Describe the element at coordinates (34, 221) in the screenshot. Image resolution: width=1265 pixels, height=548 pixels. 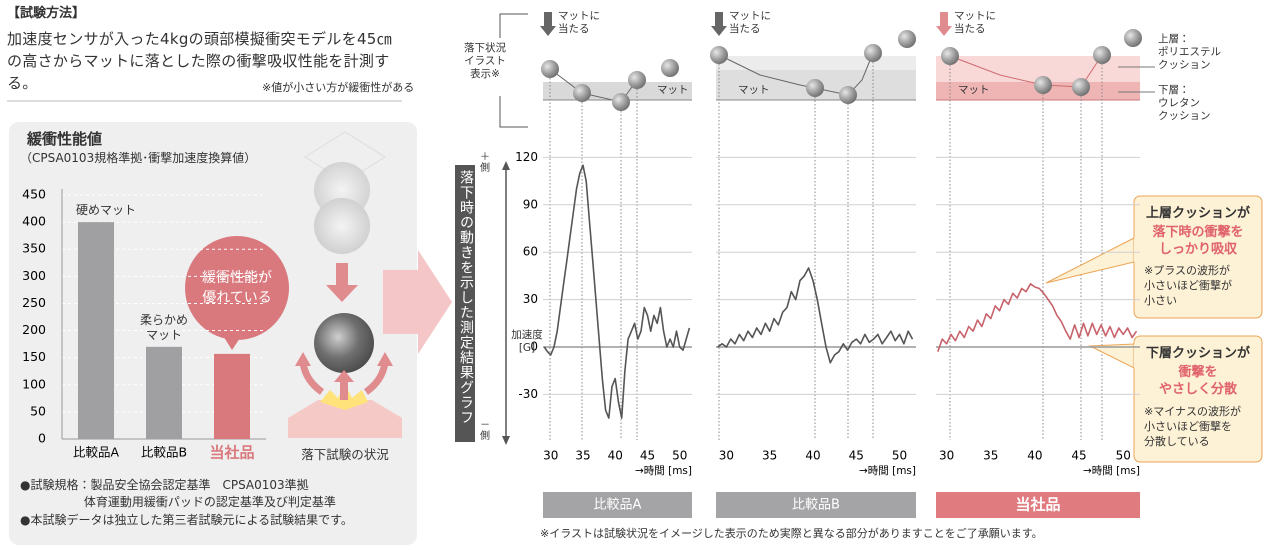
I see `y-tick-label: 400` at that location.